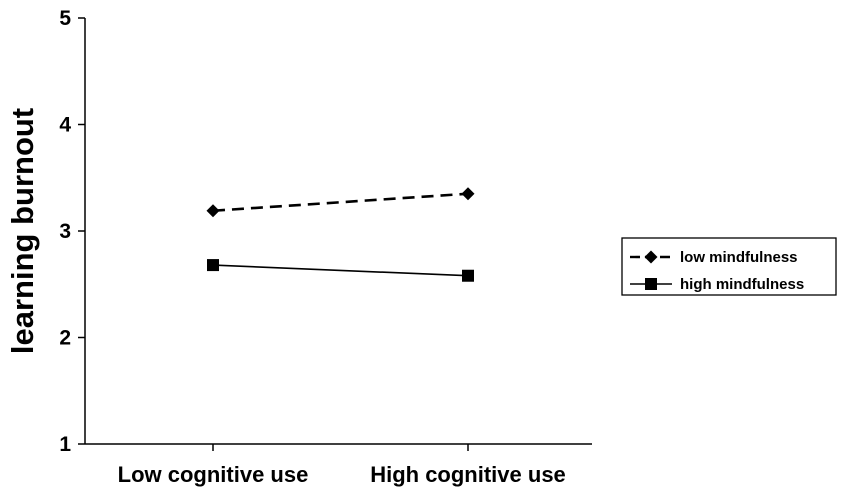  What do you see at coordinates (742, 284) in the screenshot?
I see `legend-label: high mindfulness` at bounding box center [742, 284].